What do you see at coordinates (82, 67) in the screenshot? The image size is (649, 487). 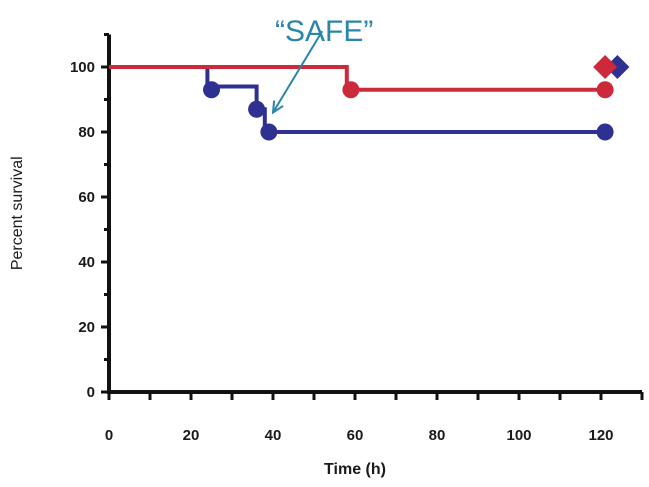 I see `y-tick-label: 100` at bounding box center [82, 67].